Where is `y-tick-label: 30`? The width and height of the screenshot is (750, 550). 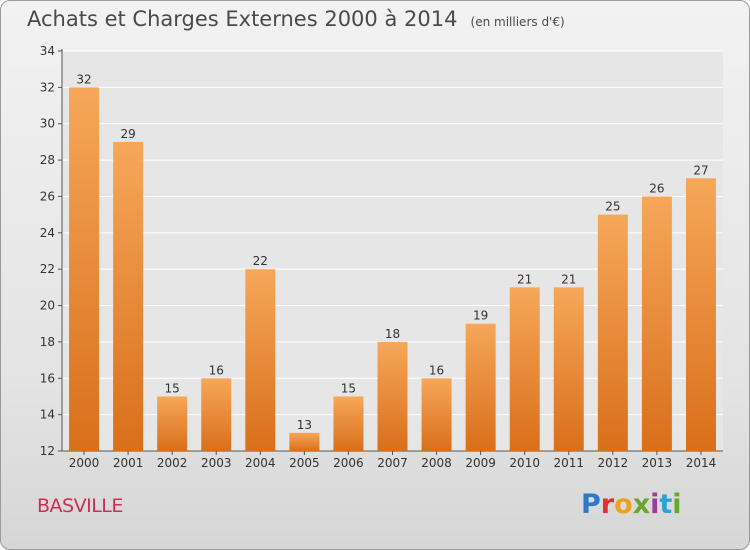 y-tick-label: 30 is located at coordinates (47, 124).